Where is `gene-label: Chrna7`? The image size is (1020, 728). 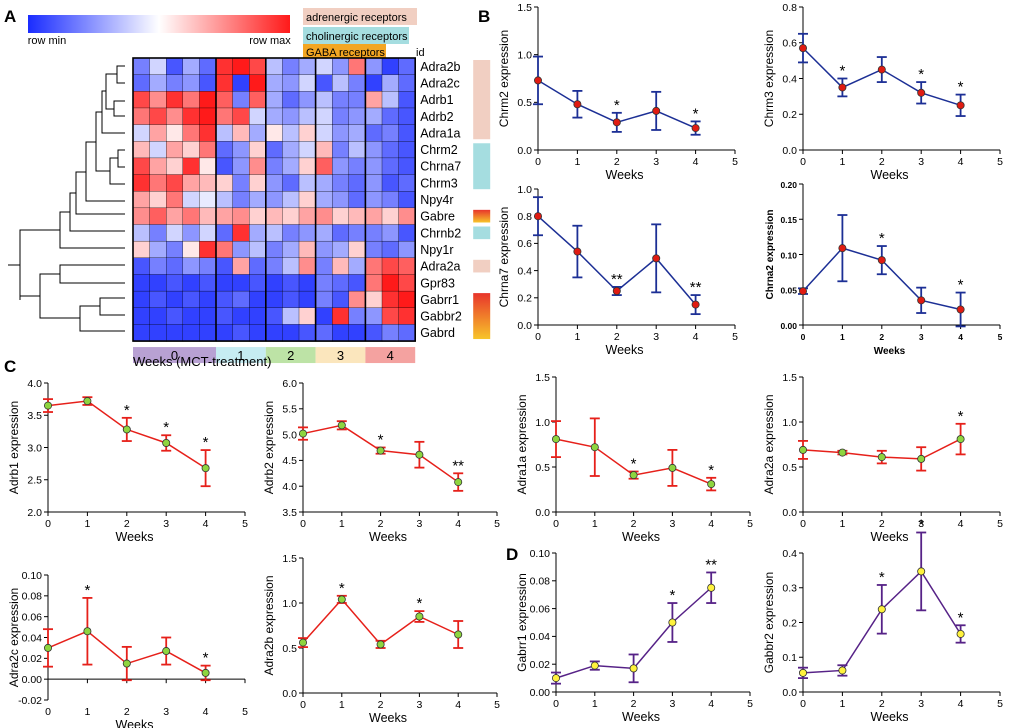 gene-label: Chrna7 is located at coordinates (440, 167).